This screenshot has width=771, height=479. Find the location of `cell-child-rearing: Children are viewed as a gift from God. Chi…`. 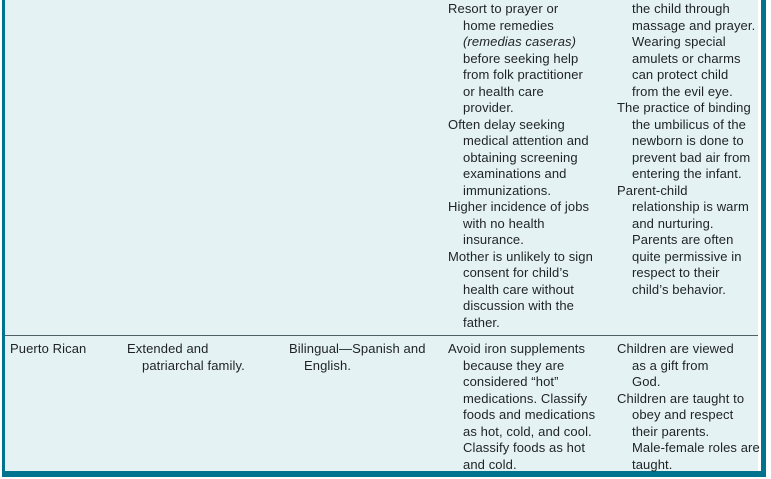

cell-child-rearing: Children are viewed as a gift from God. Chi… is located at coordinates (688, 407).